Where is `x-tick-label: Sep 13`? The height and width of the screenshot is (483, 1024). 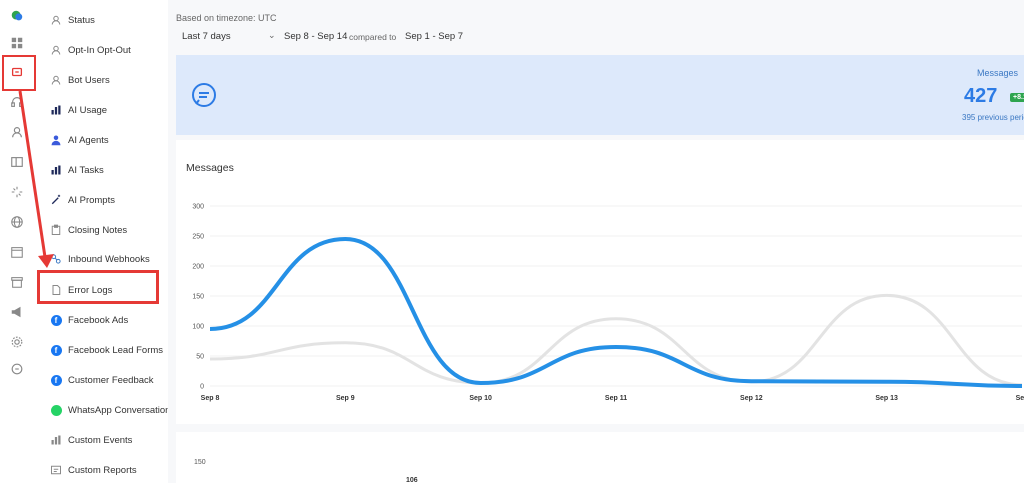 x-tick-label: Sep 13 is located at coordinates (886, 398).